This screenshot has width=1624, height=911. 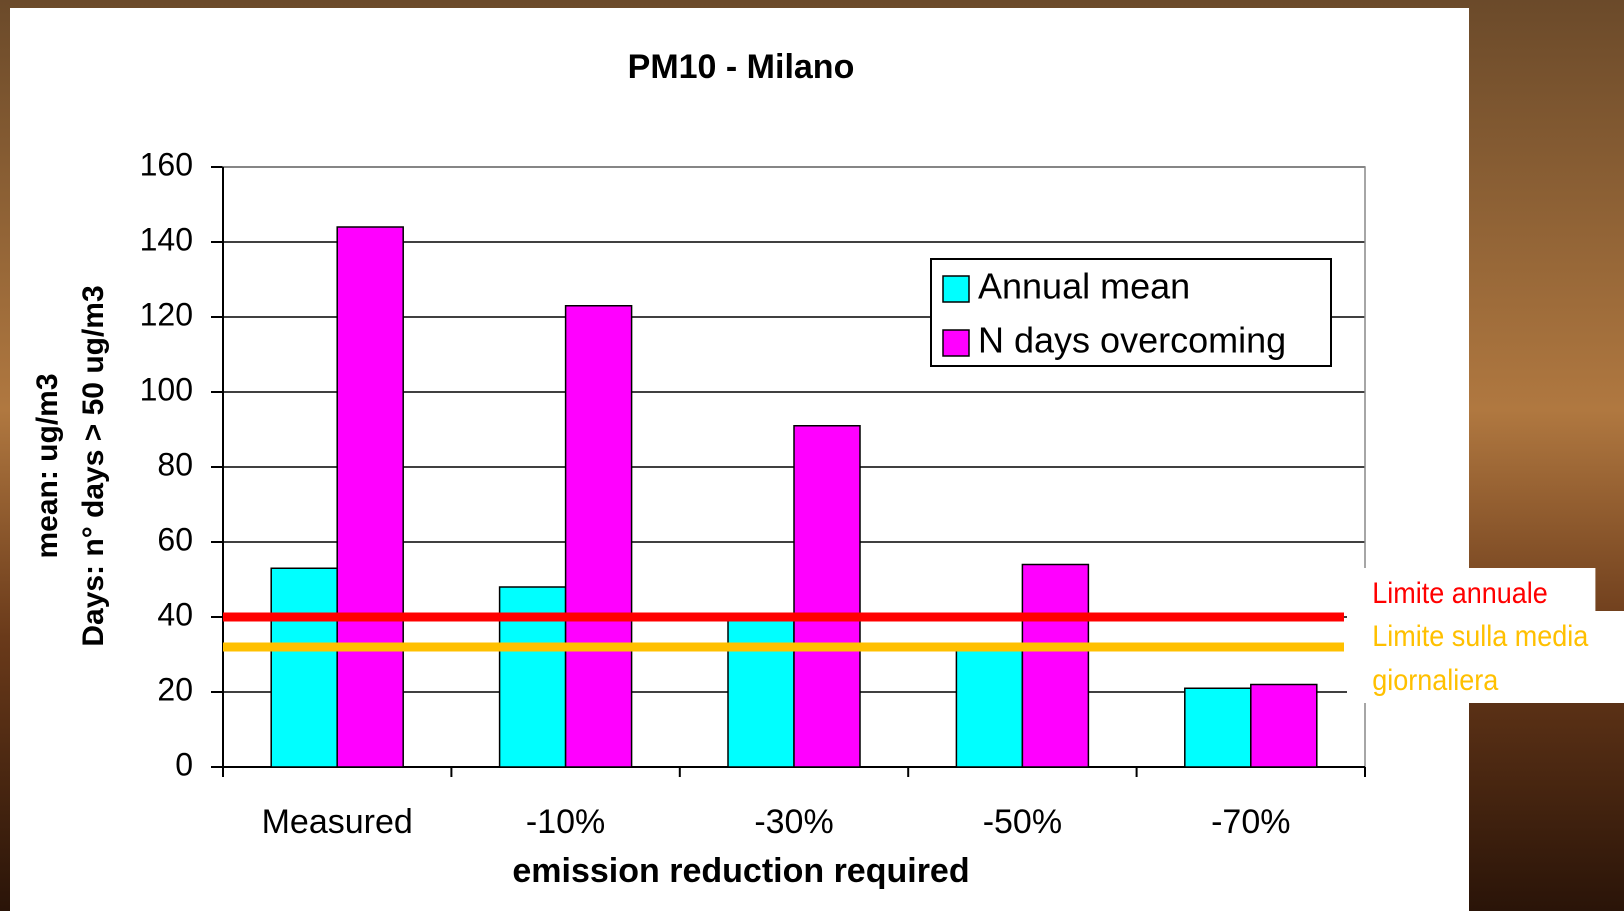 I want to click on reference-label: Limite sulla media giornaliera, so click(x=1485, y=657).